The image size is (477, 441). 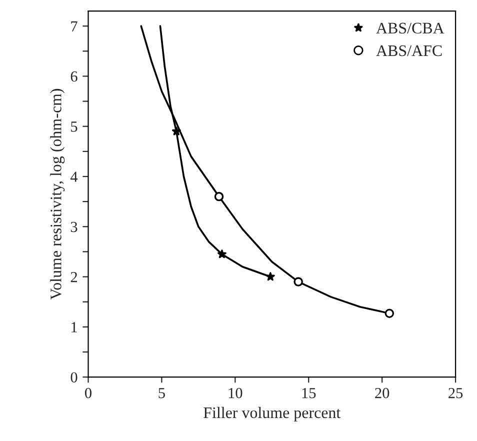 What do you see at coordinates (74, 377) in the screenshot?
I see `y-tick-label: 0` at bounding box center [74, 377].